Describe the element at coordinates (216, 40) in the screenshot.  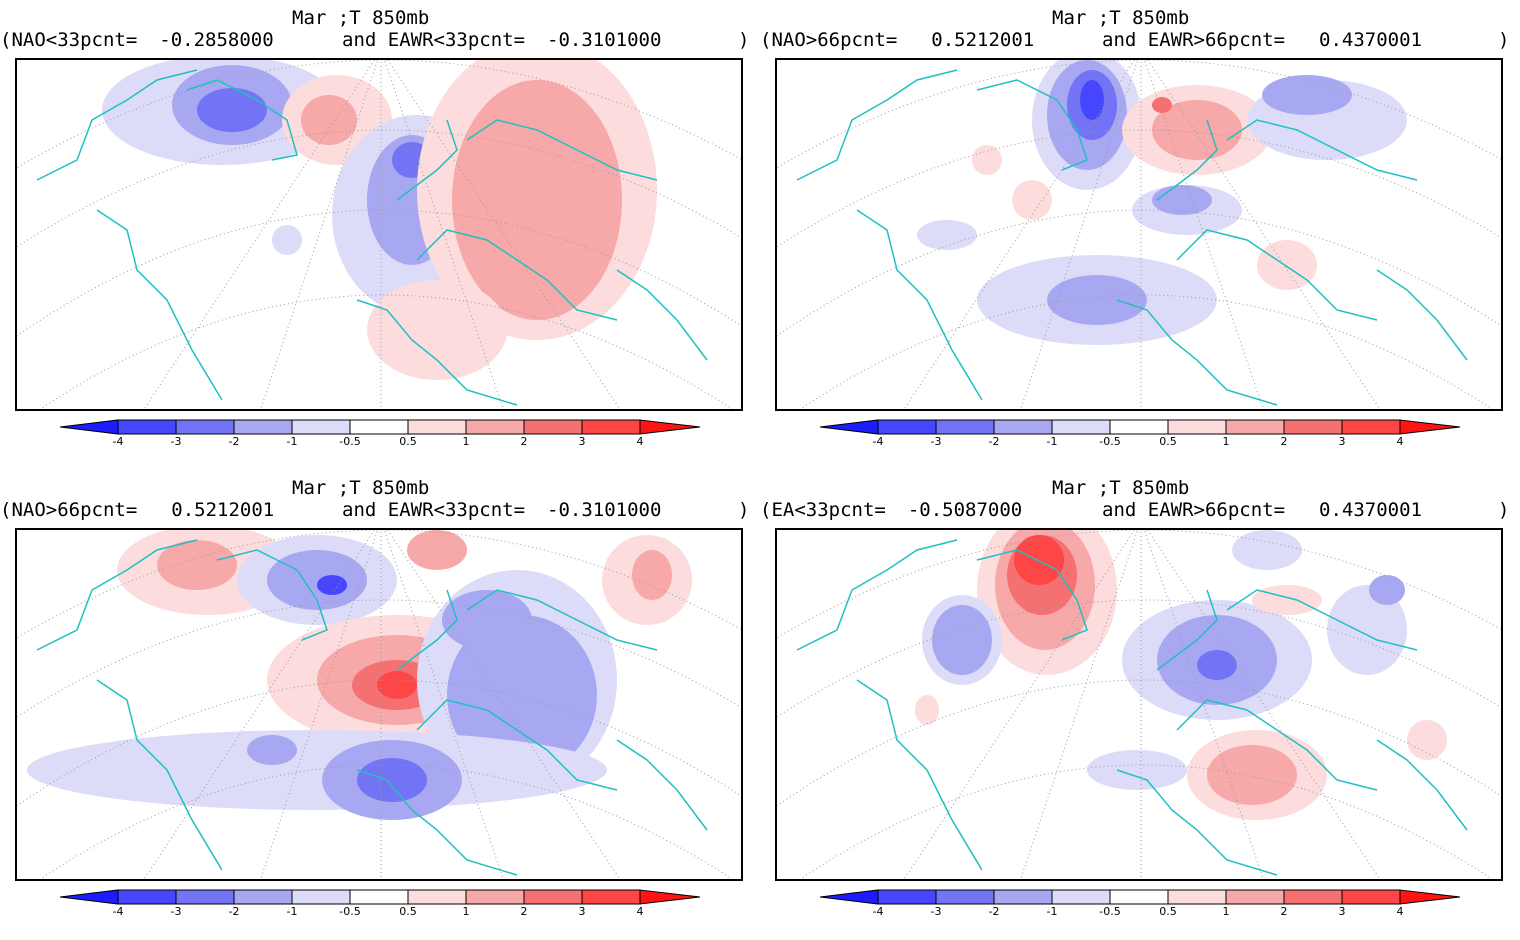
I see `condition-value: -0.2858000` at that location.